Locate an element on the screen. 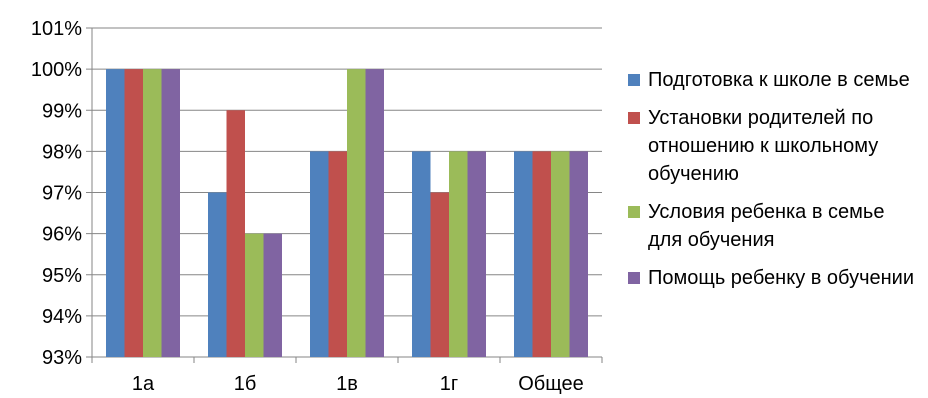 This screenshot has width=928, height=398. legend-item: Помощь ребенку в обучении is located at coordinates (776, 278).